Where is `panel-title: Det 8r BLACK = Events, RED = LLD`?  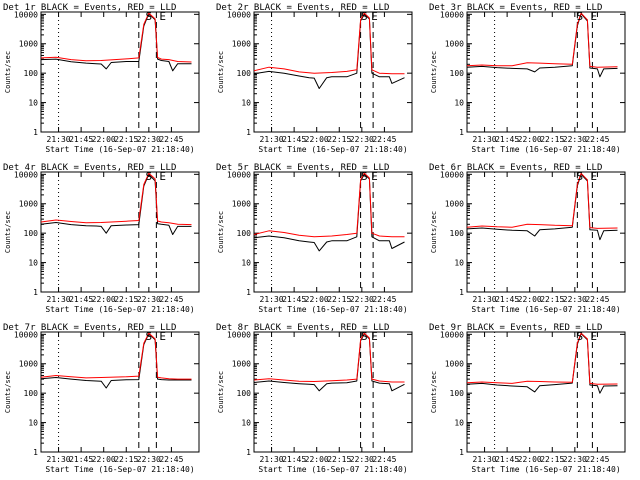 panel-title: Det 8r BLACK = Events, RED = LLD is located at coordinates (302, 328).